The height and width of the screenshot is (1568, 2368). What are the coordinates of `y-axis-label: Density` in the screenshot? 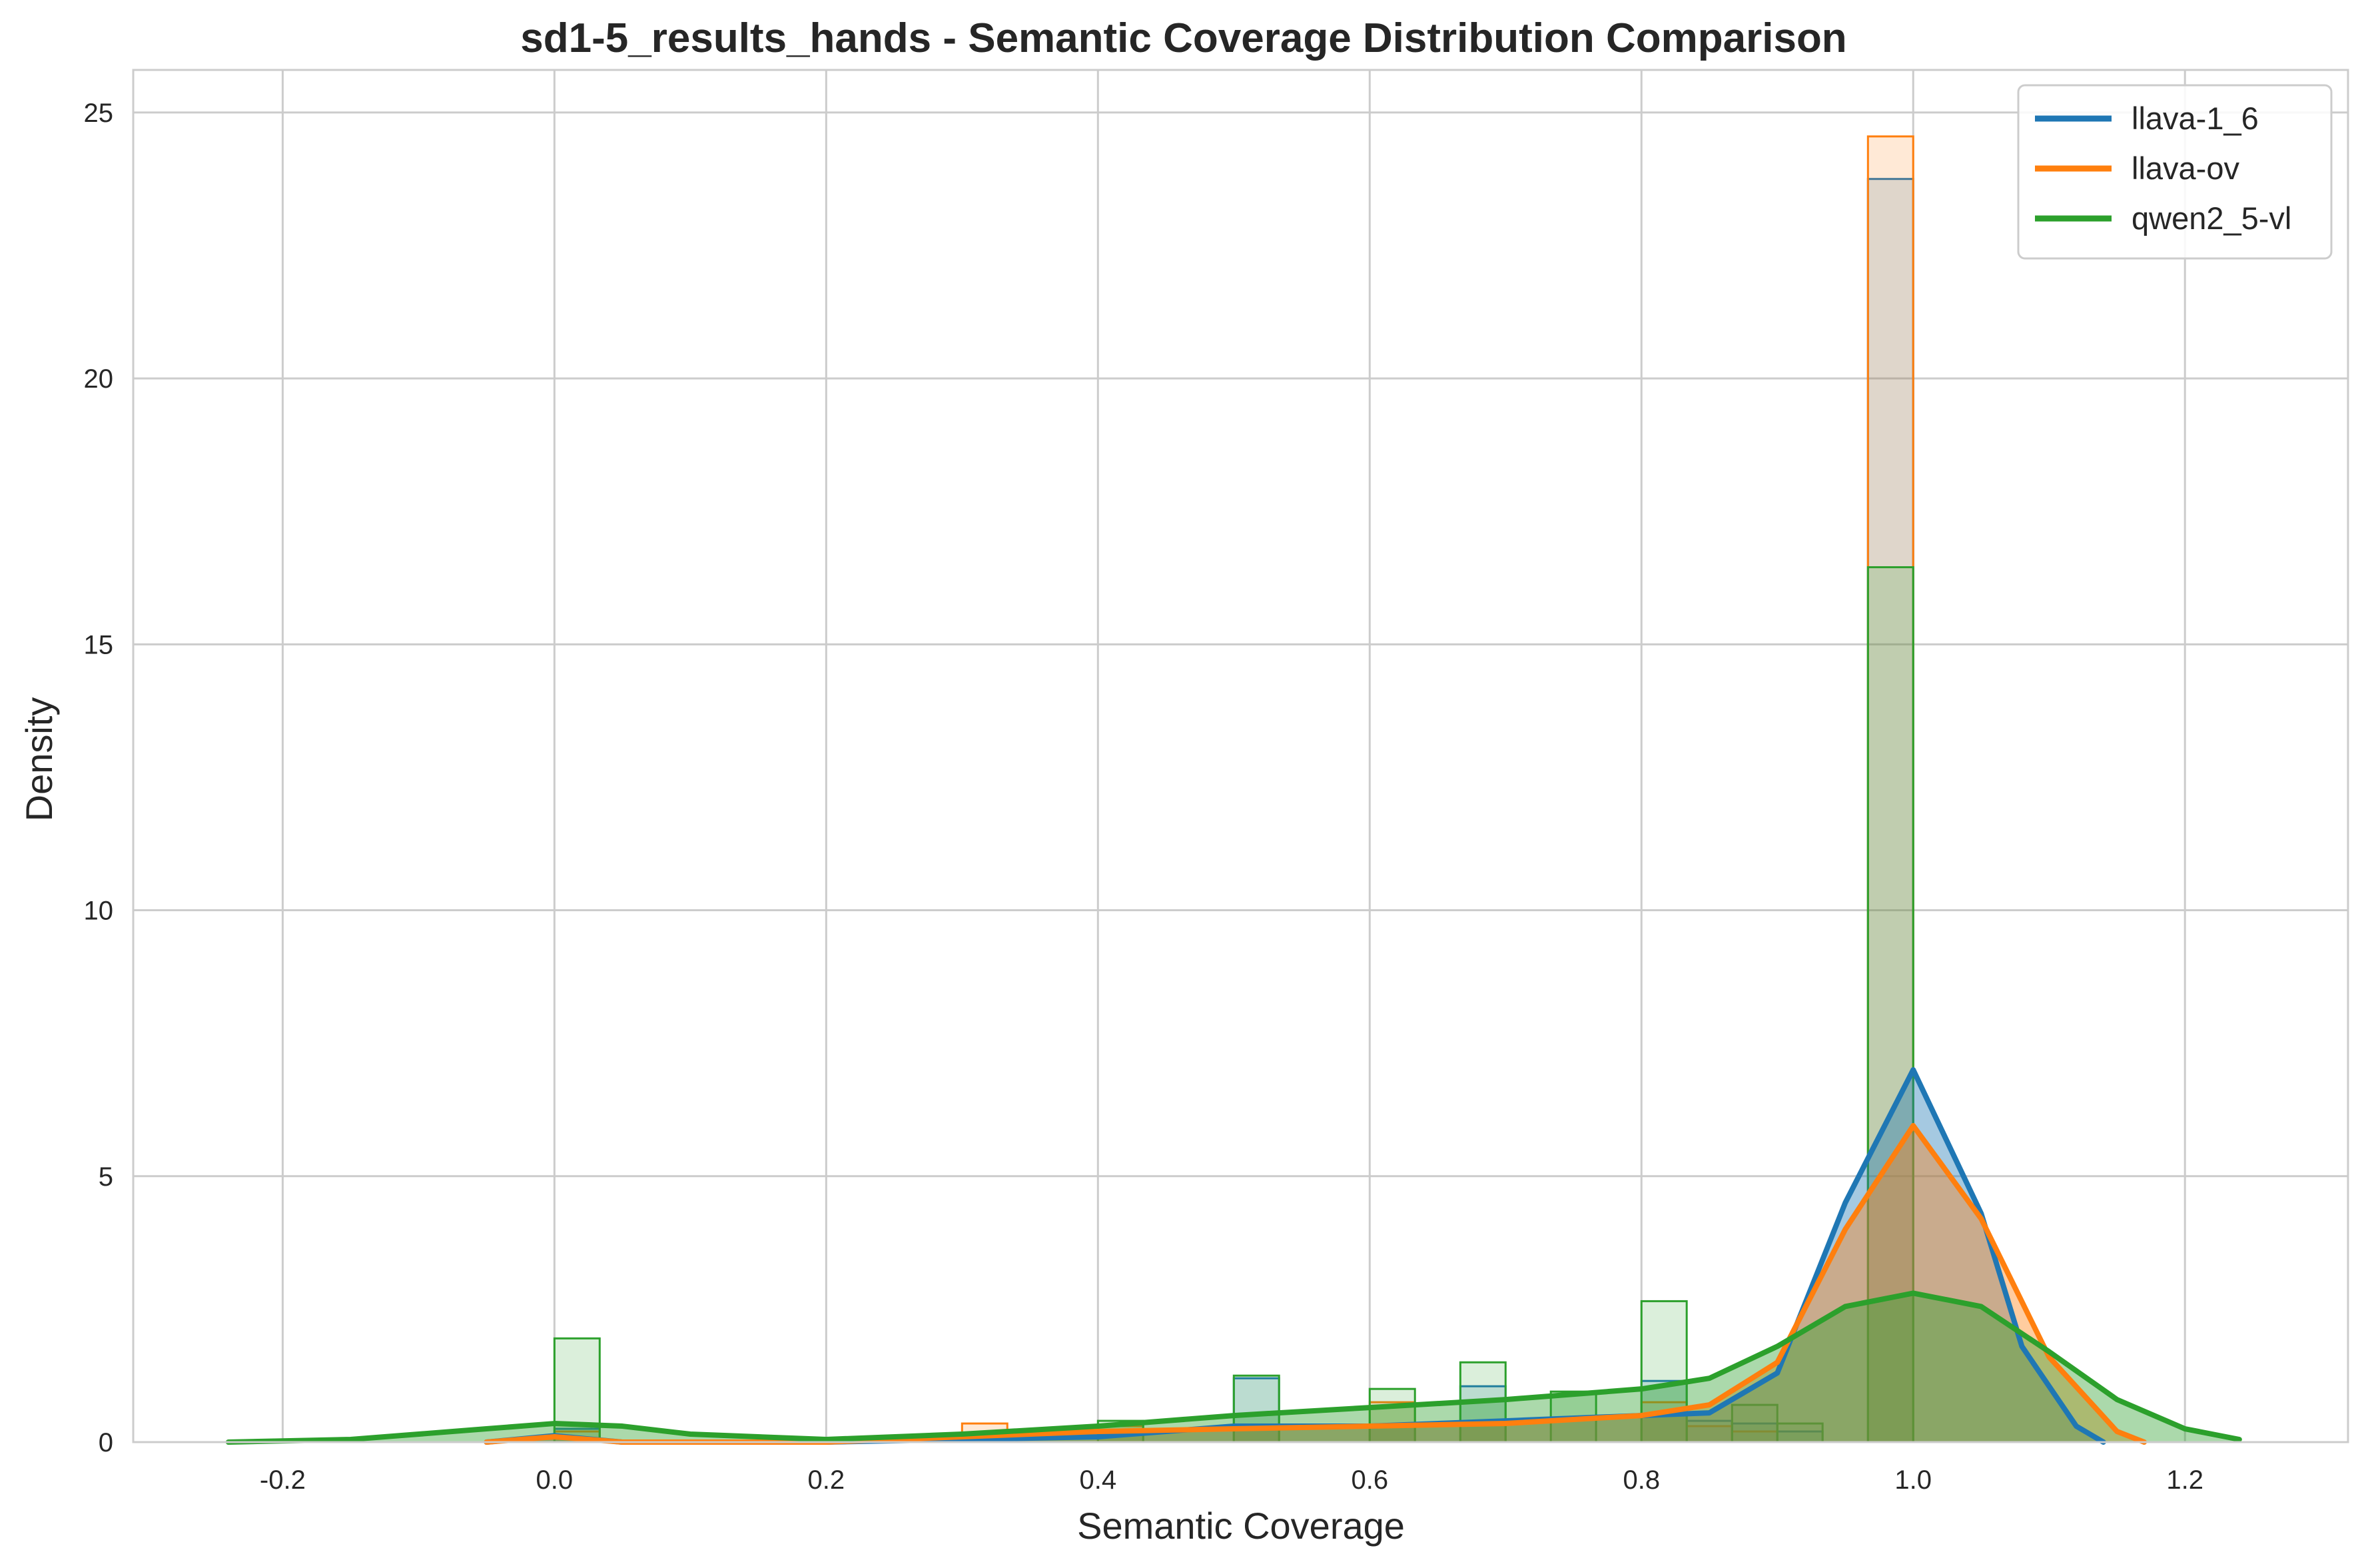 It's located at (39, 760).